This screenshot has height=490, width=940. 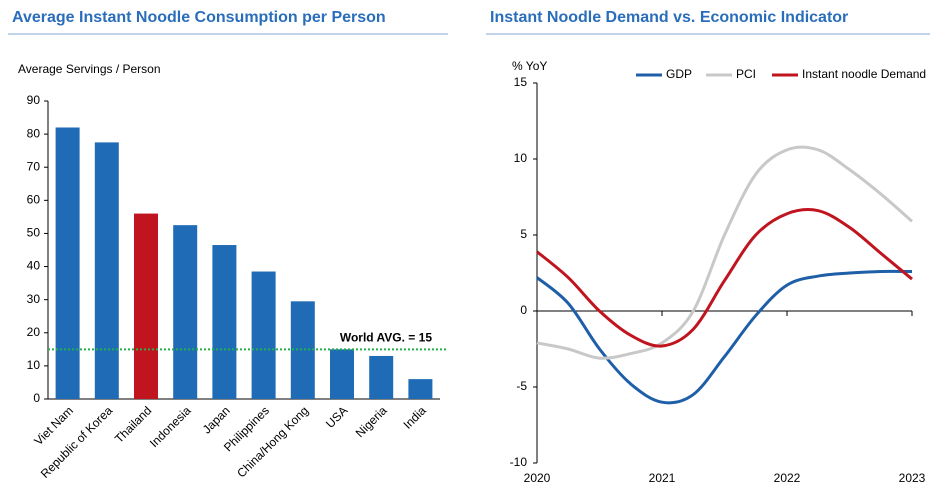 What do you see at coordinates (521, 82) in the screenshot?
I see `y-tick-label: 15` at bounding box center [521, 82].